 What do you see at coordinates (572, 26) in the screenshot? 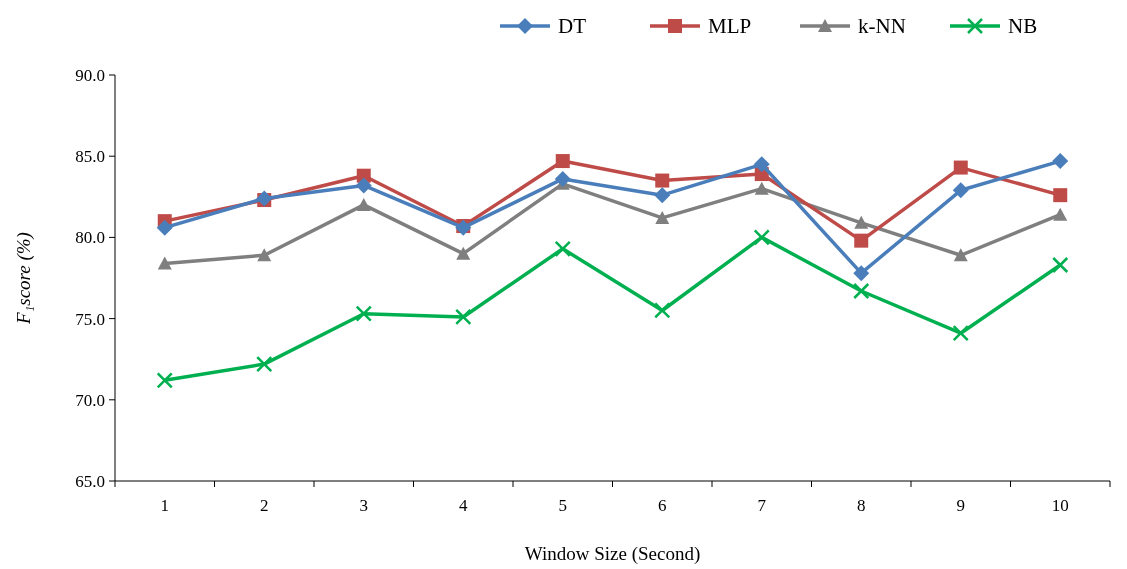
I see `legend-label: DT` at bounding box center [572, 26].